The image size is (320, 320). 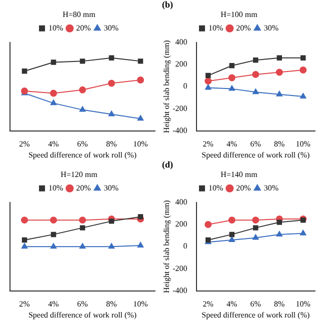 What do you see at coordinates (167, 165) in the screenshot?
I see `chart-title: (d)` at bounding box center [167, 165].